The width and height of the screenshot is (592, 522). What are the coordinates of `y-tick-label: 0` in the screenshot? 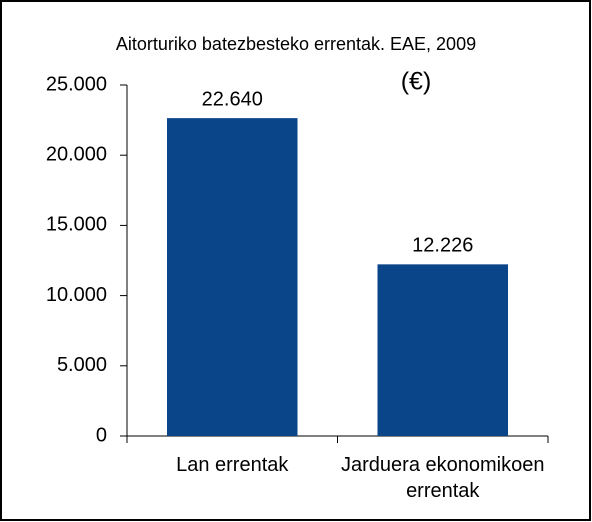 It's located at (101, 435).